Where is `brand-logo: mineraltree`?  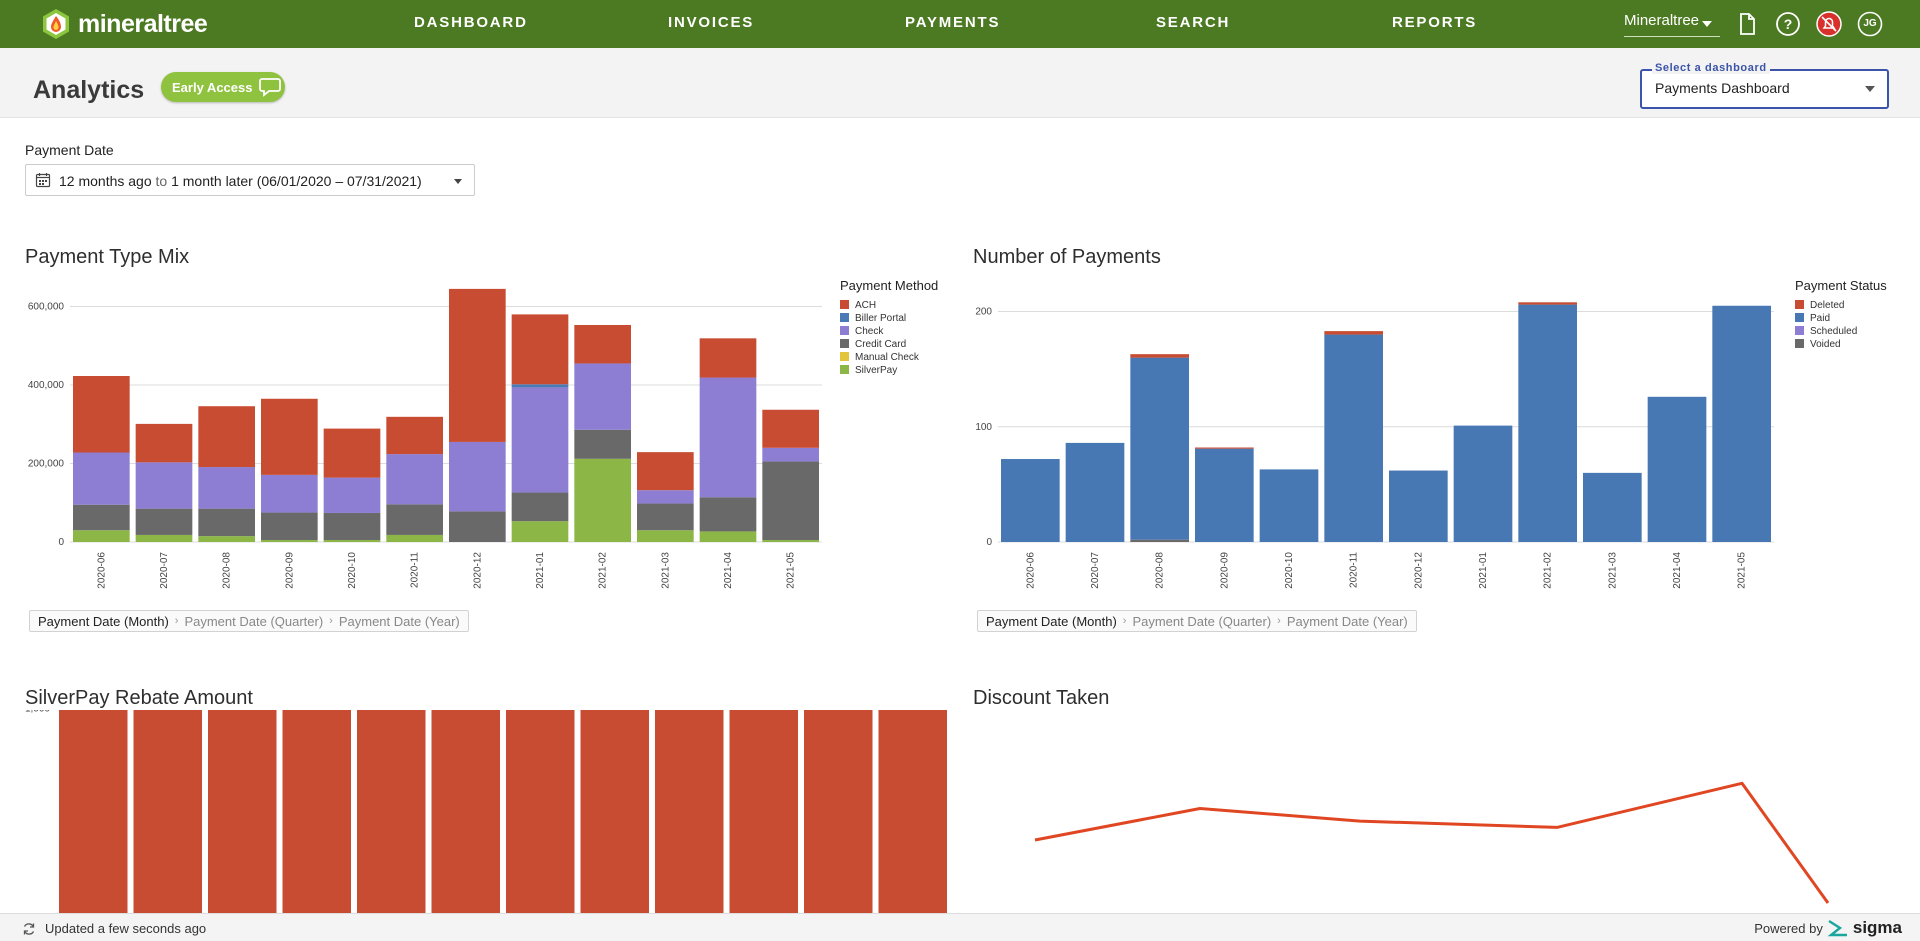 brand-logo: mineraltree is located at coordinates (124, 24).